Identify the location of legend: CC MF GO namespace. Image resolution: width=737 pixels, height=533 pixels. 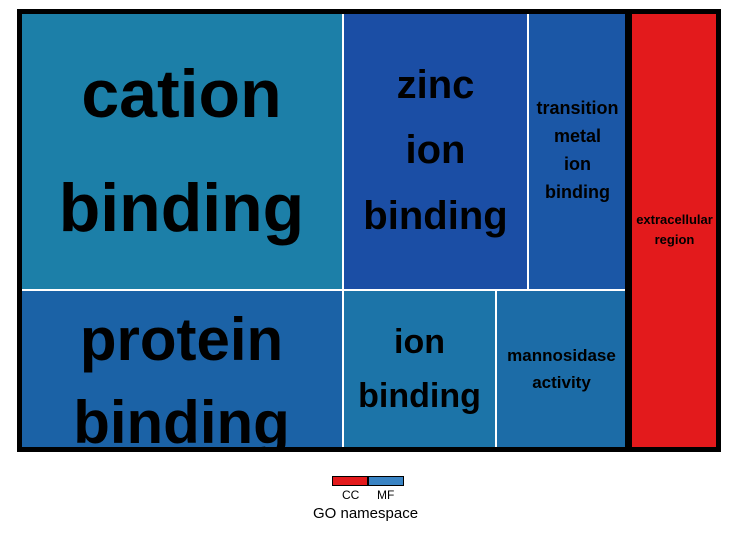
(370, 500).